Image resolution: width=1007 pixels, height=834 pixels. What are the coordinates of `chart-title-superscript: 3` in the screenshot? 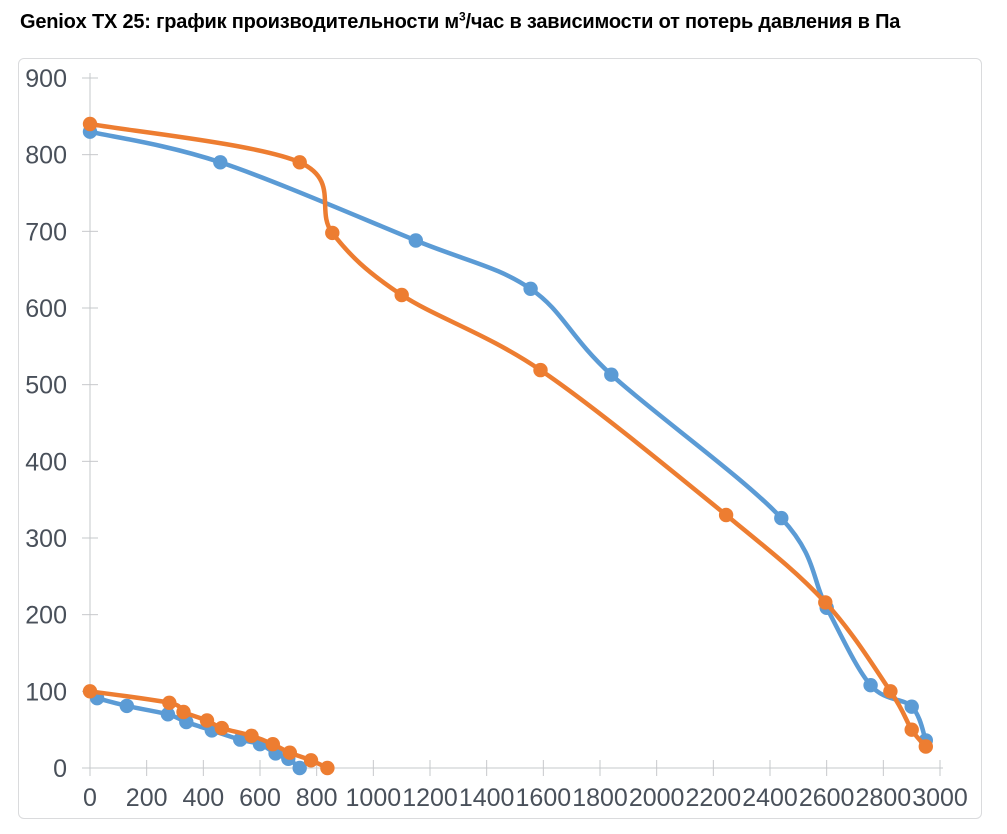 It's located at (462, 16).